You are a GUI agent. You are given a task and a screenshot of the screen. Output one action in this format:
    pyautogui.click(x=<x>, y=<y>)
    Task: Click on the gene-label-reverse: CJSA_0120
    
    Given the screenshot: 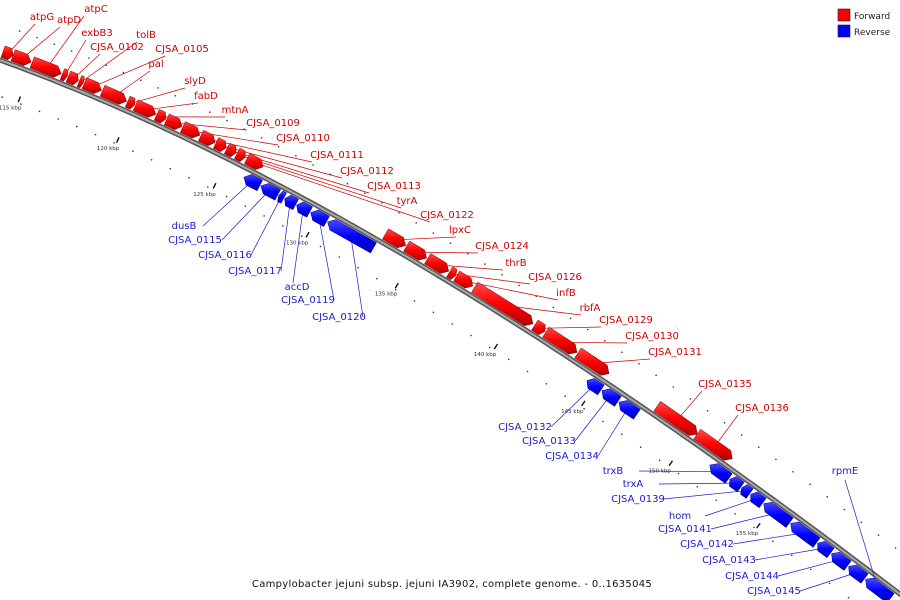 What is the action you would take?
    pyautogui.click(x=339, y=317)
    